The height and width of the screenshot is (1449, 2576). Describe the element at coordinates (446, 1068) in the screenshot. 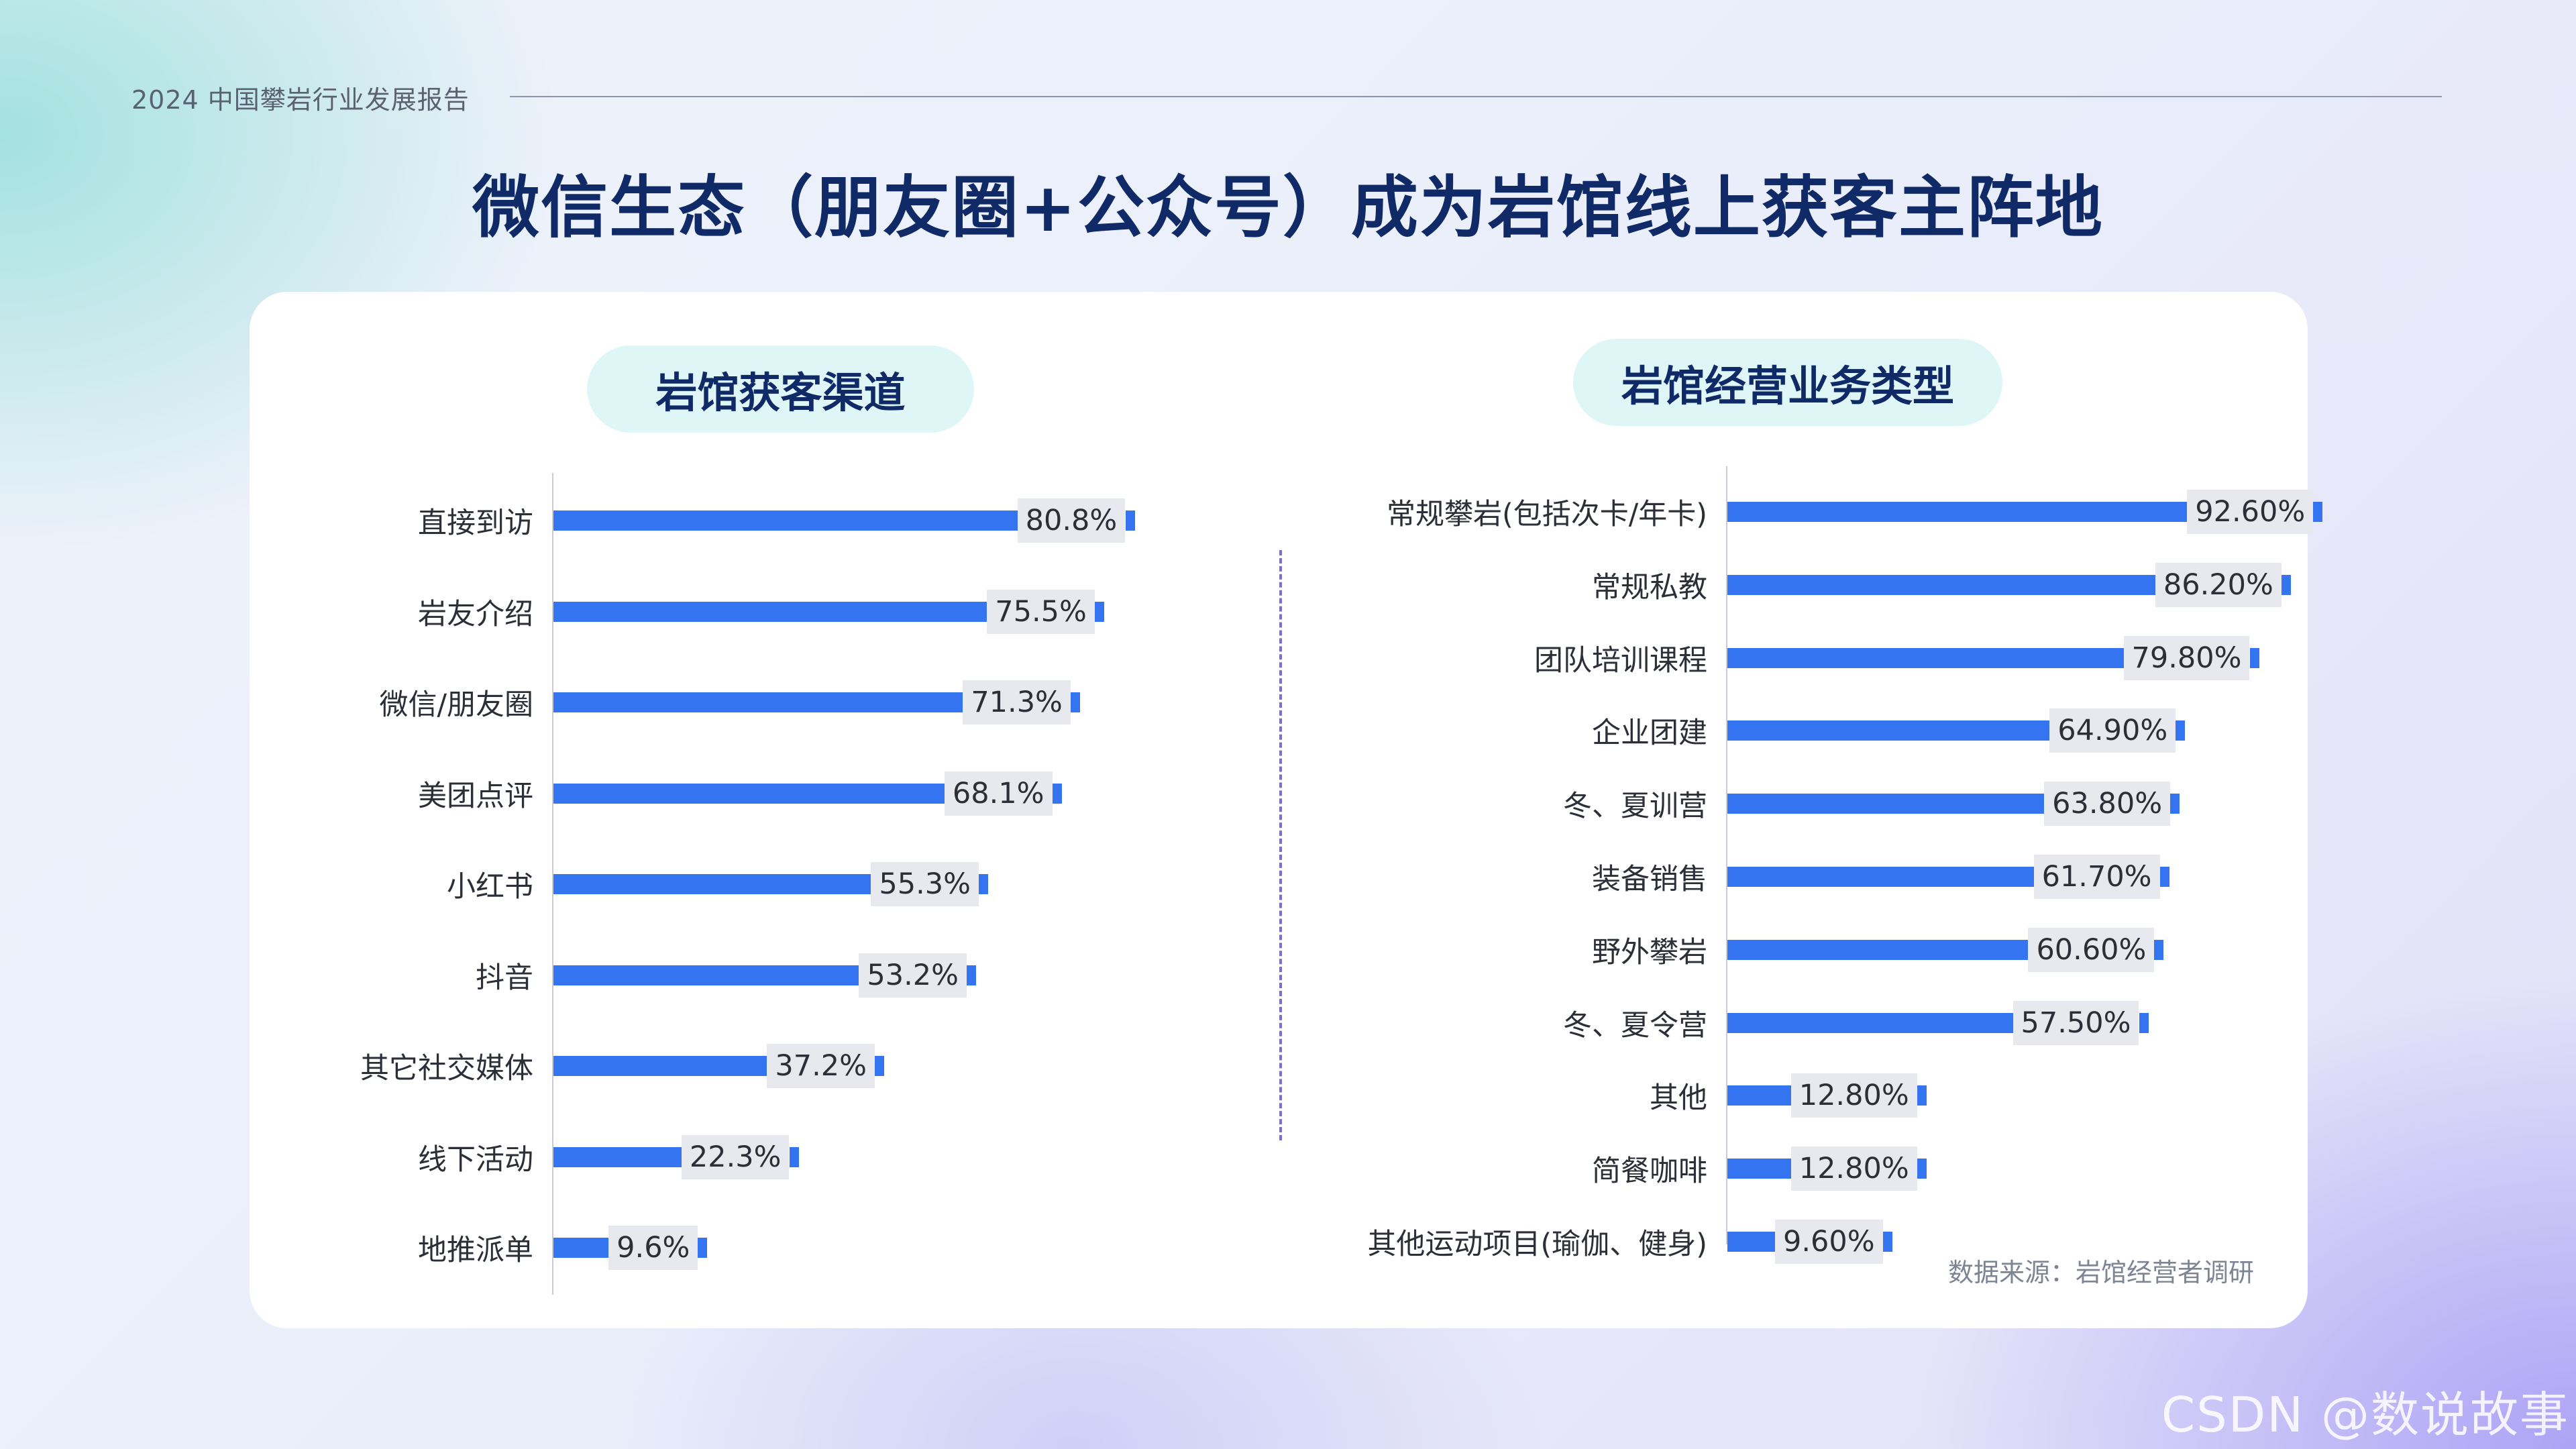

I see `category-label: 其它社交媒体` at that location.